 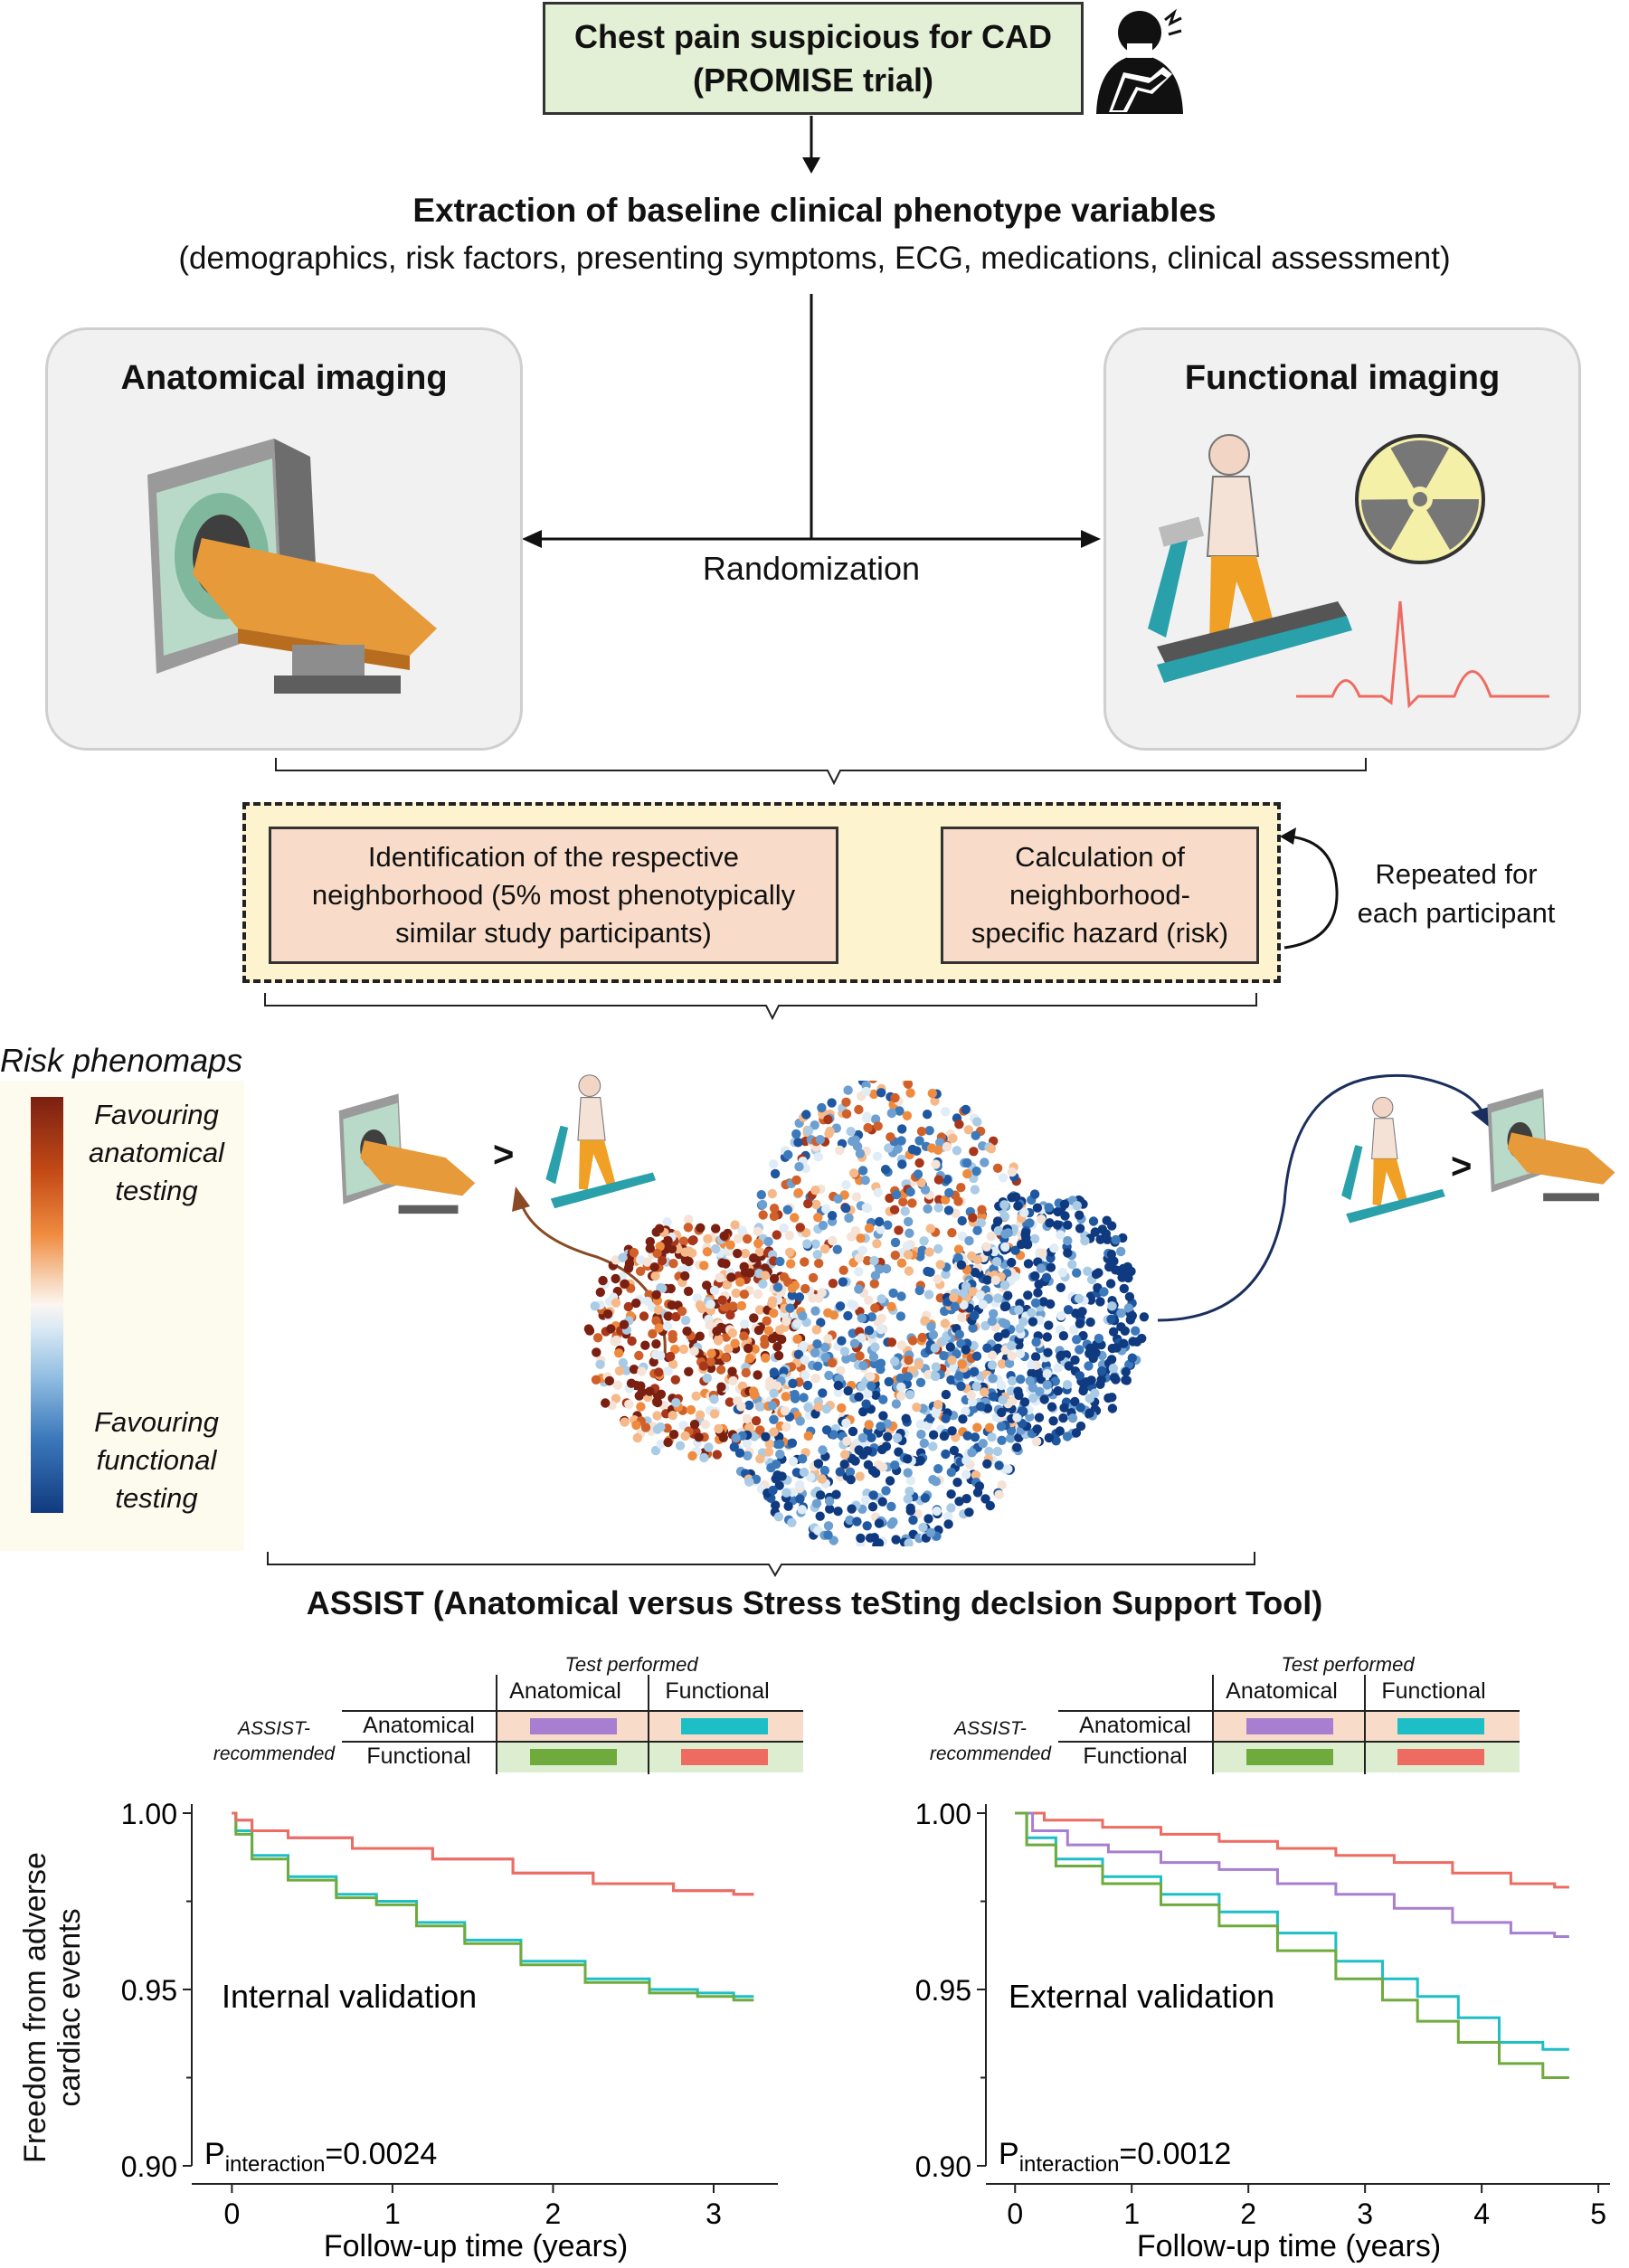 What do you see at coordinates (1598, 2213) in the screenshot?
I see `x-tick-label: 5` at bounding box center [1598, 2213].